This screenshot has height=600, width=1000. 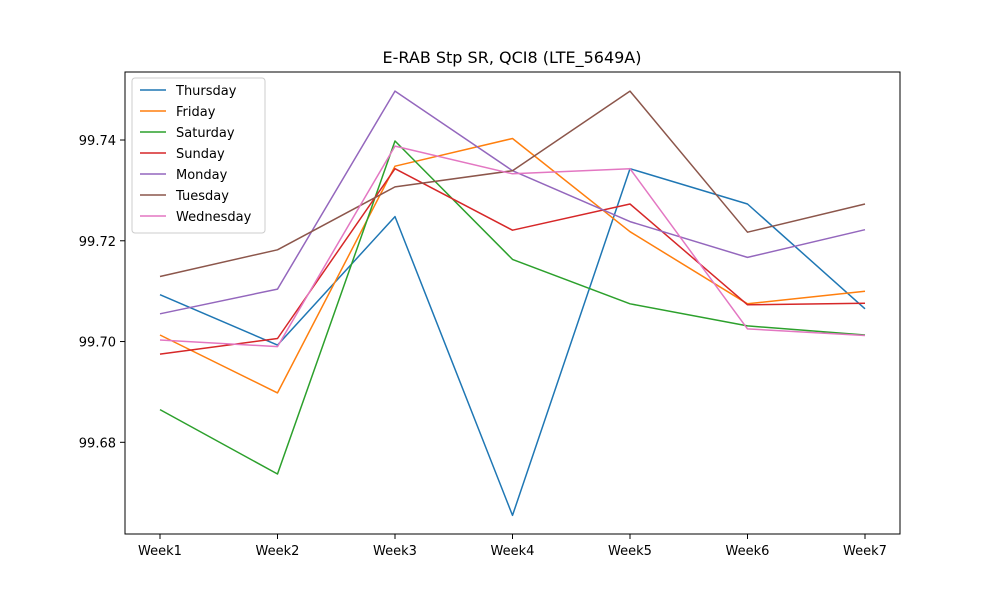 What do you see at coordinates (748, 551) in the screenshot?
I see `x-tick-label: Week6` at bounding box center [748, 551].